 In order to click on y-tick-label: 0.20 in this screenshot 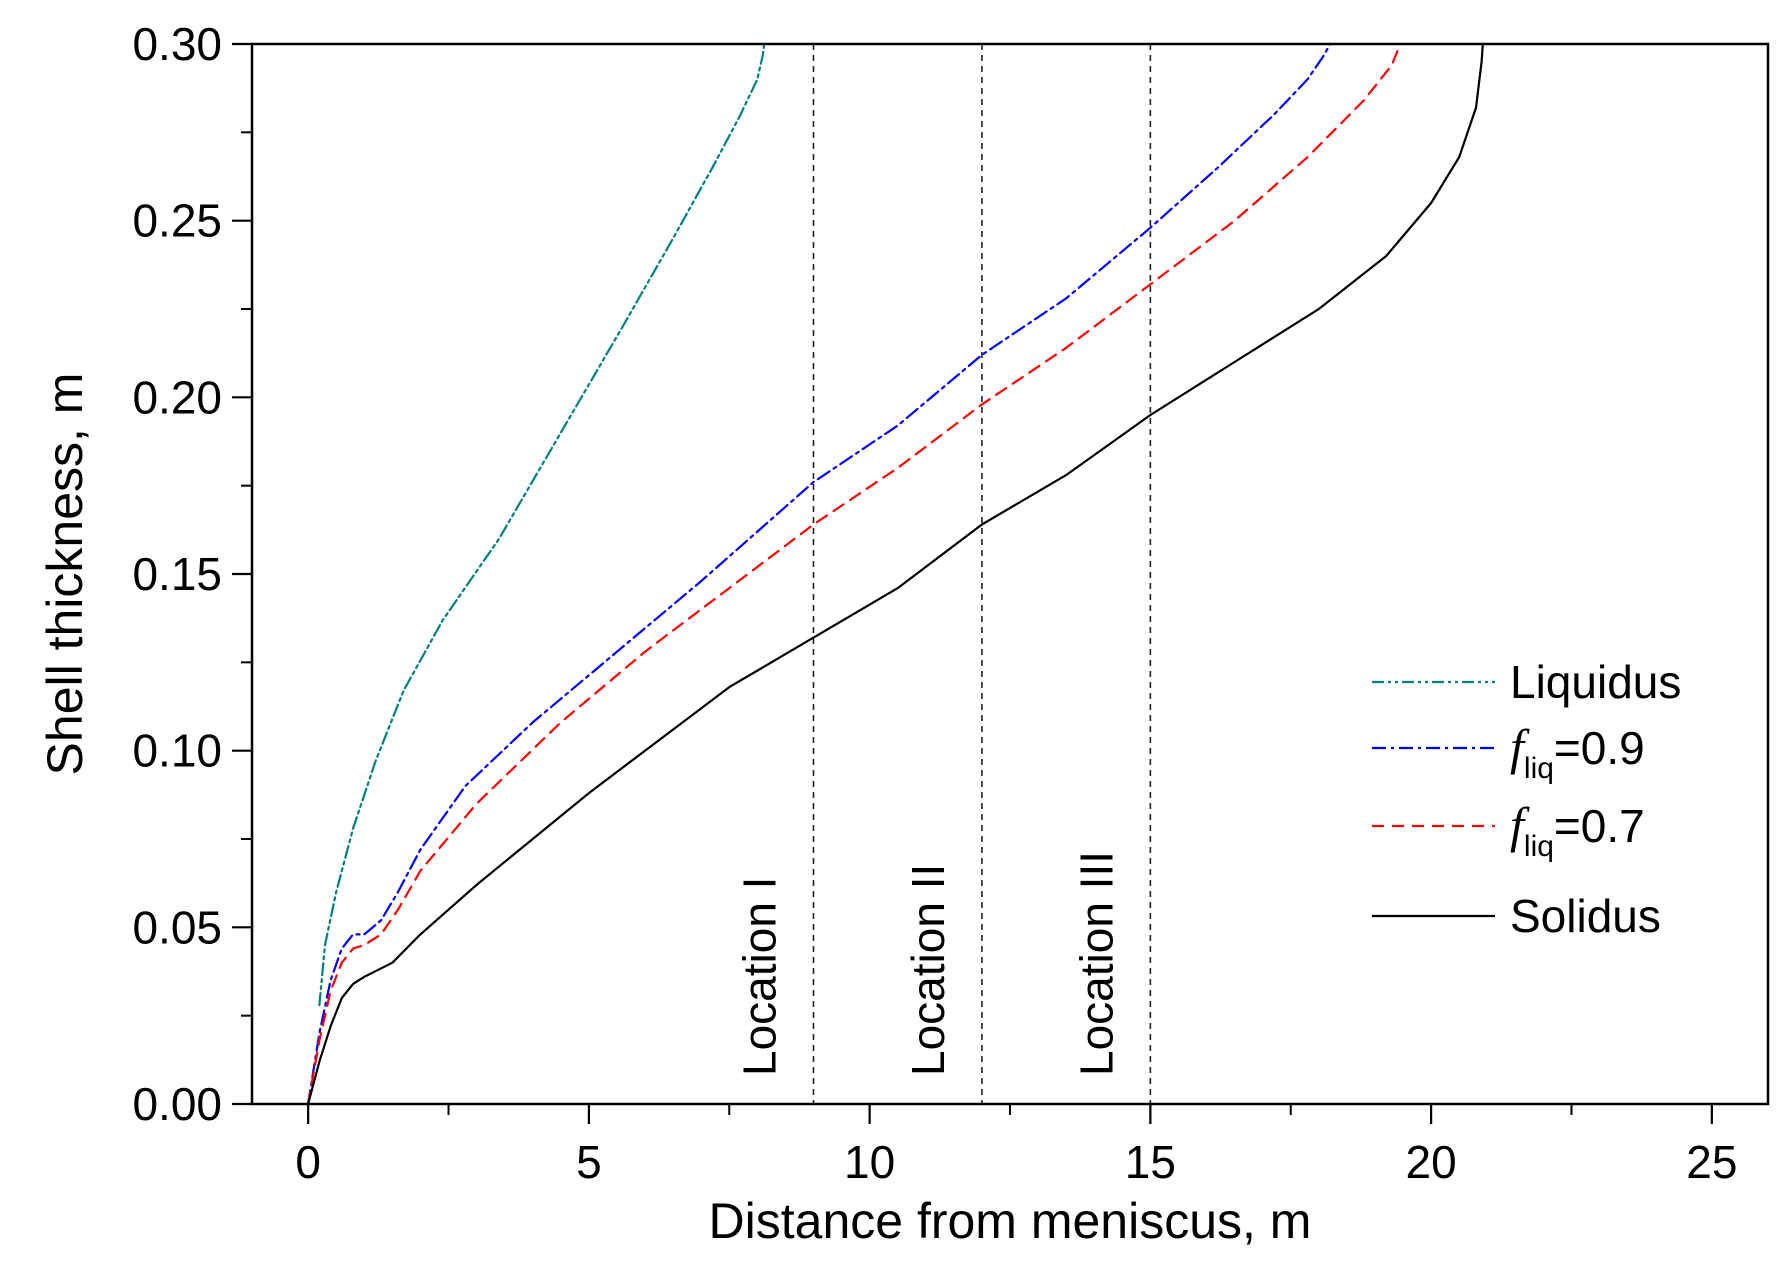, I will do `click(177, 397)`.